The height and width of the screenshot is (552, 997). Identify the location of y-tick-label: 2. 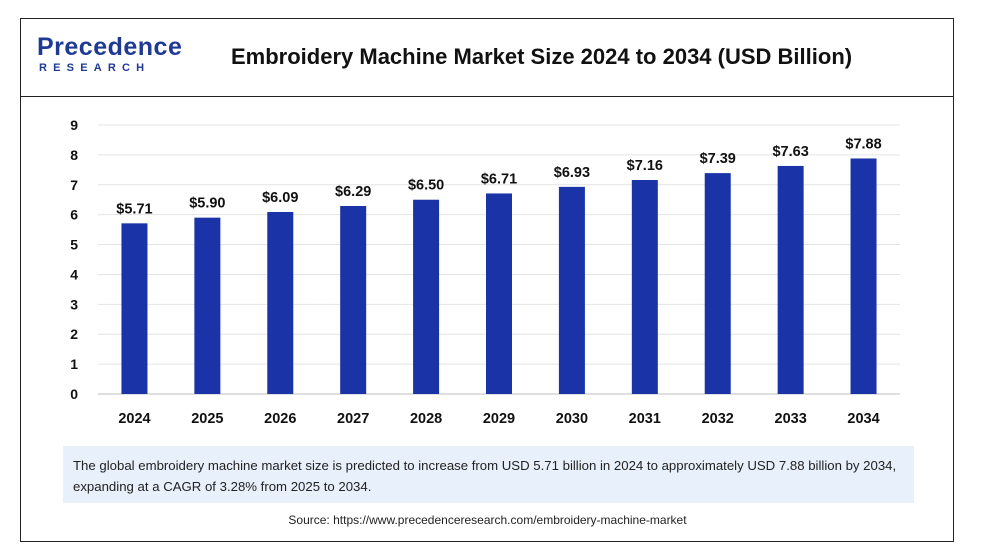
(74, 334).